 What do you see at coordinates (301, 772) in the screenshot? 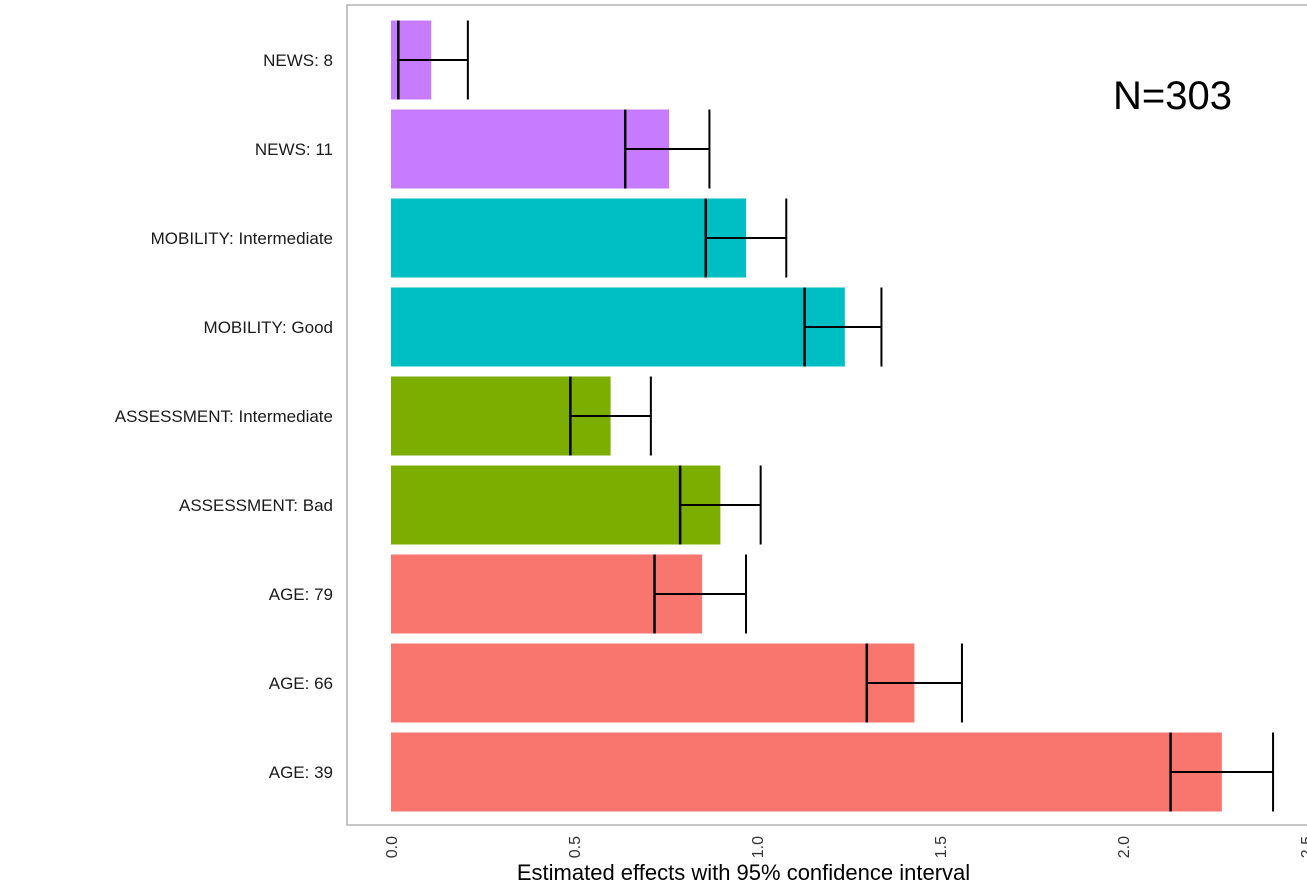
I see `y-label-age-39: AGE: 39` at bounding box center [301, 772].